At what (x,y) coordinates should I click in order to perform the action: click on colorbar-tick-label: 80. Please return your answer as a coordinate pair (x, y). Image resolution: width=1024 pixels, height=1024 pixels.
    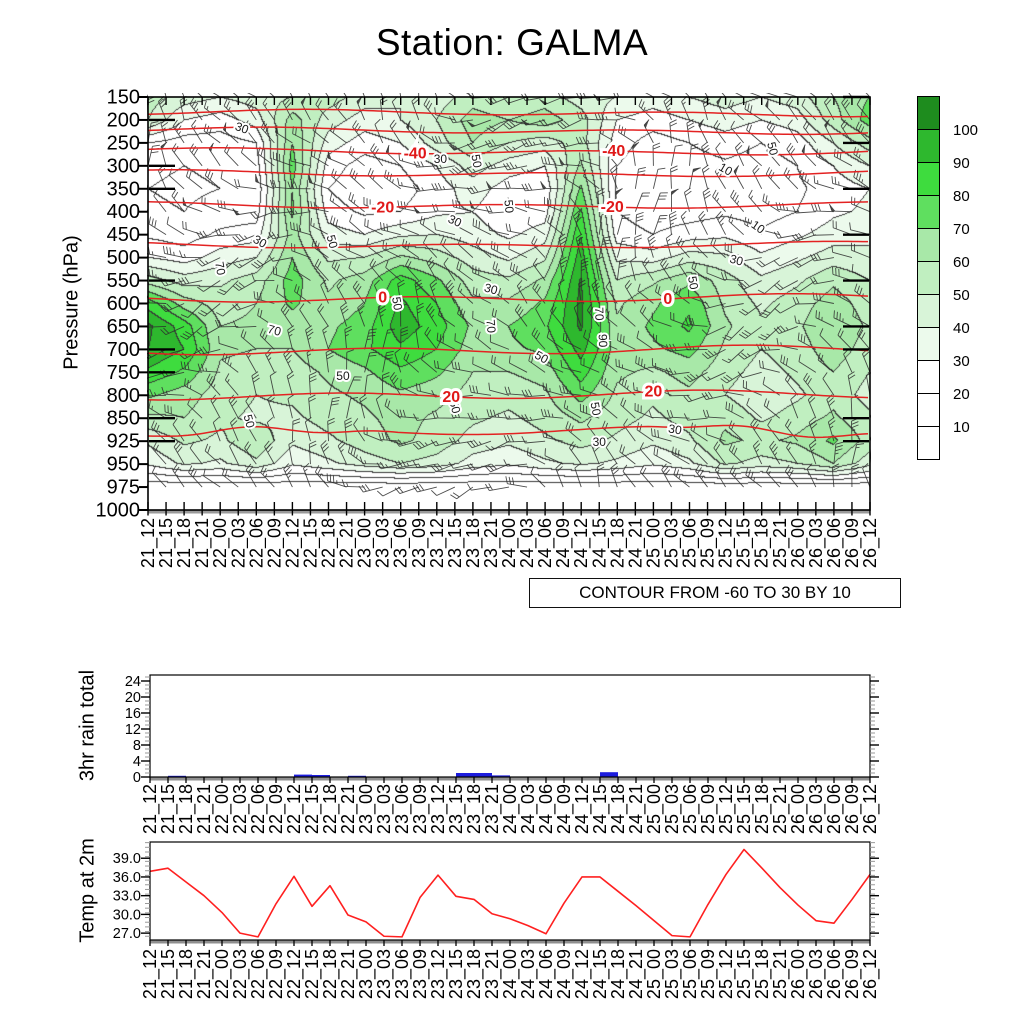
    Looking at the image, I should click on (961, 196).